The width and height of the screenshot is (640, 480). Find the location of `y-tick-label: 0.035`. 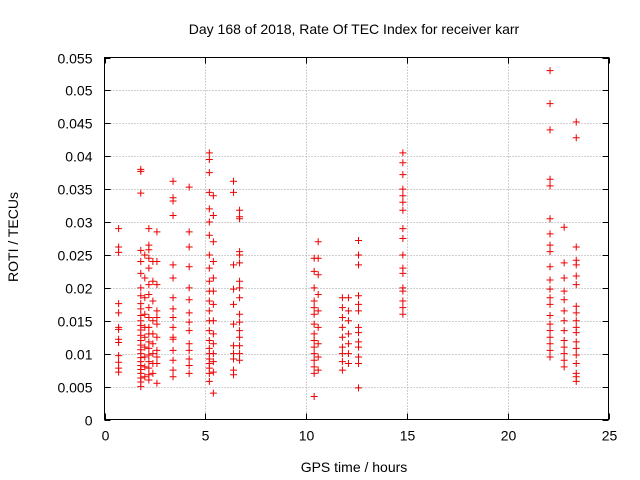

y-tick-label: 0.035 is located at coordinates (74, 190).